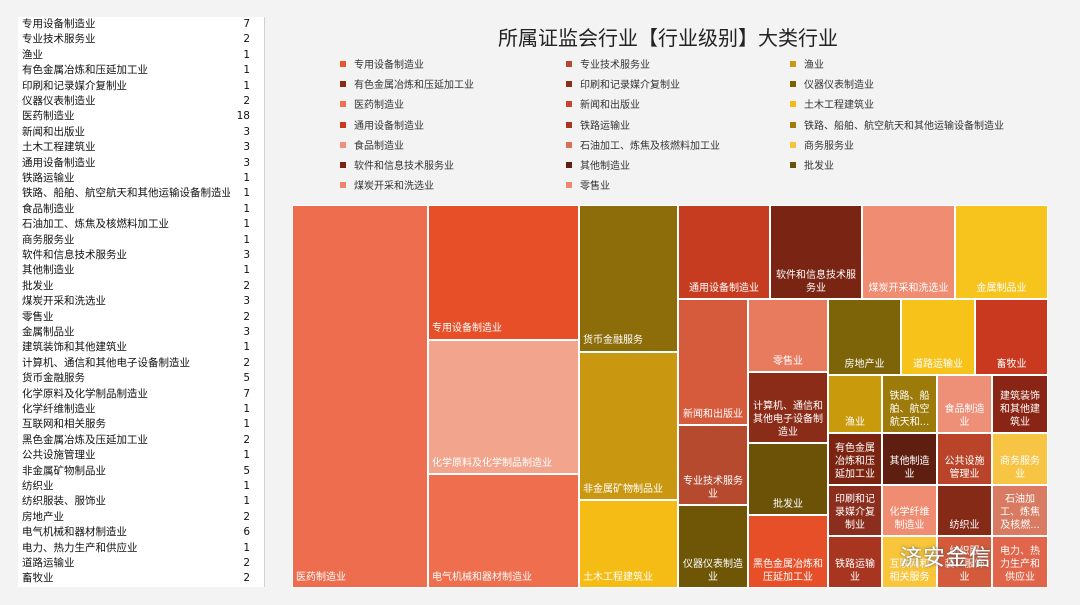 This screenshot has height=605, width=1080. I want to click on legend-label: 通用设备制造业, so click(389, 126).